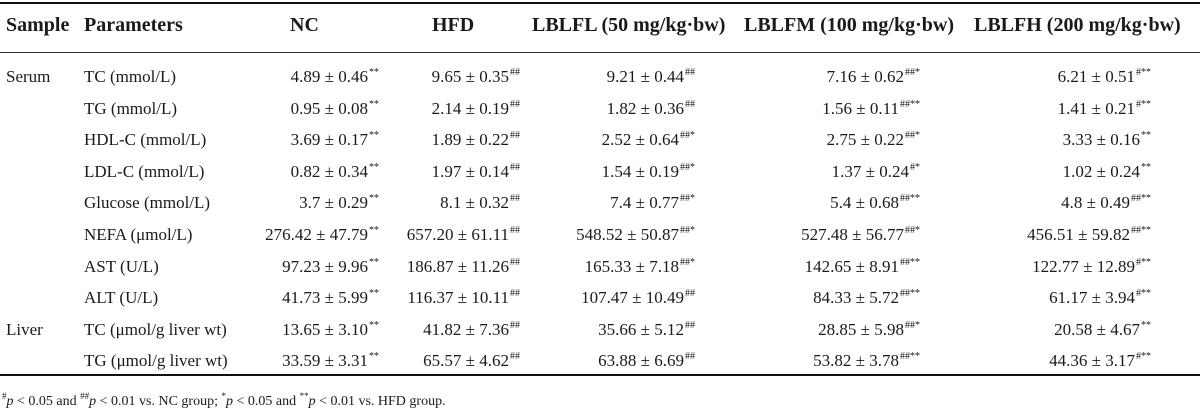  What do you see at coordinates (329, 76) in the screenshot?
I see `cell-value: 4.89 ± 0.46` at bounding box center [329, 76].